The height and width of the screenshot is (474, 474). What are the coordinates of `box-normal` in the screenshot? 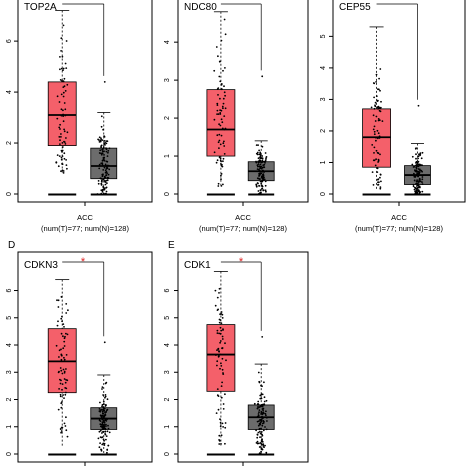 It's located at (104, 138).